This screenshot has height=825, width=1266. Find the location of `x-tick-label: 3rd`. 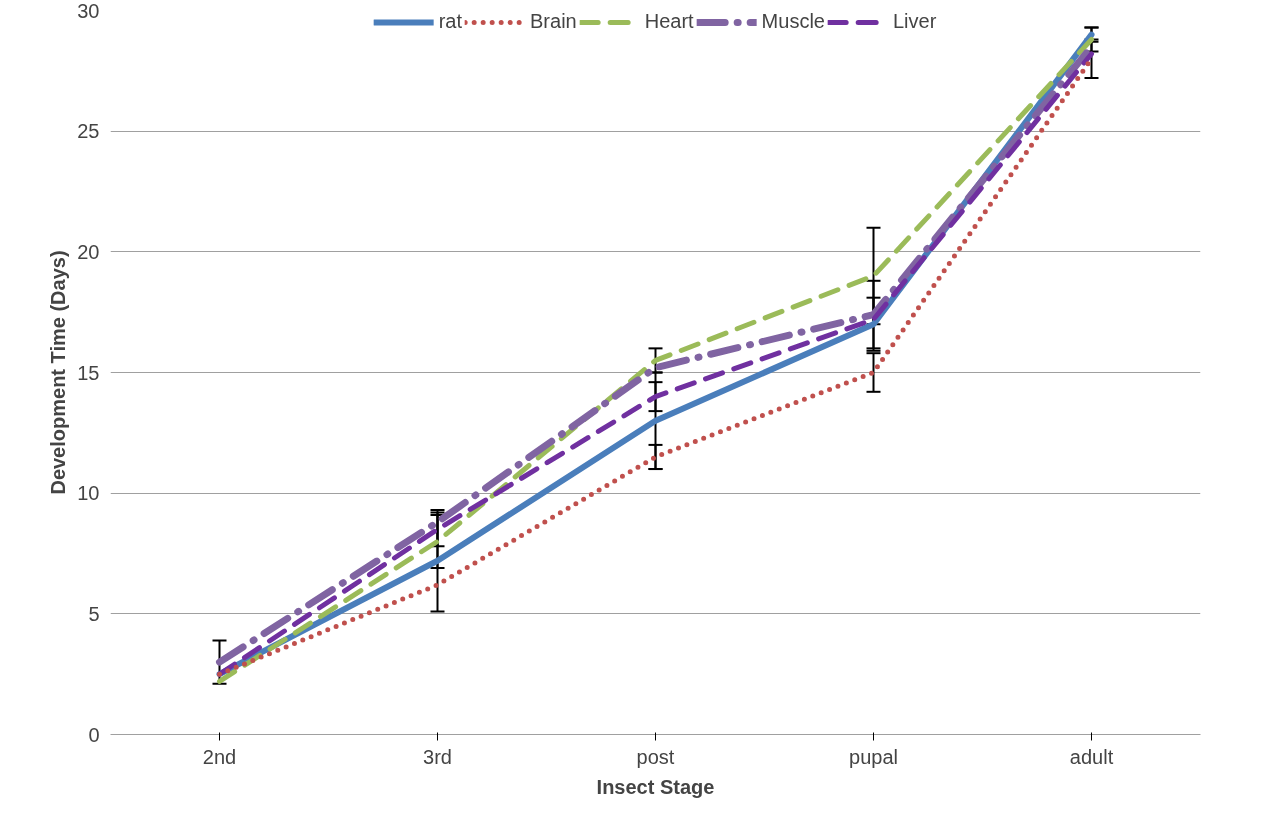

x-tick-label: 3rd is located at coordinates (437, 756).